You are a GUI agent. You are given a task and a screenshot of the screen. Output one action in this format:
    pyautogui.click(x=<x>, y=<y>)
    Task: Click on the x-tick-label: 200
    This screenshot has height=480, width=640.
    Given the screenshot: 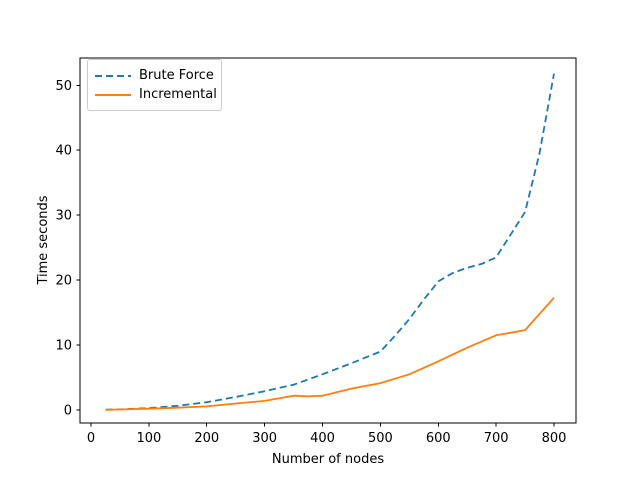 What is the action you would take?
    pyautogui.click(x=206, y=438)
    